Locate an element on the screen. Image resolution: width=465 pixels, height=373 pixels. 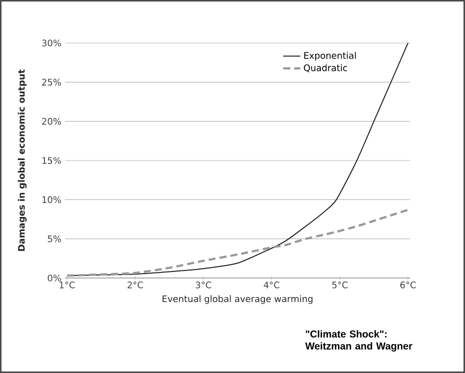
x-tick-label: 4°C is located at coordinates (272, 285).